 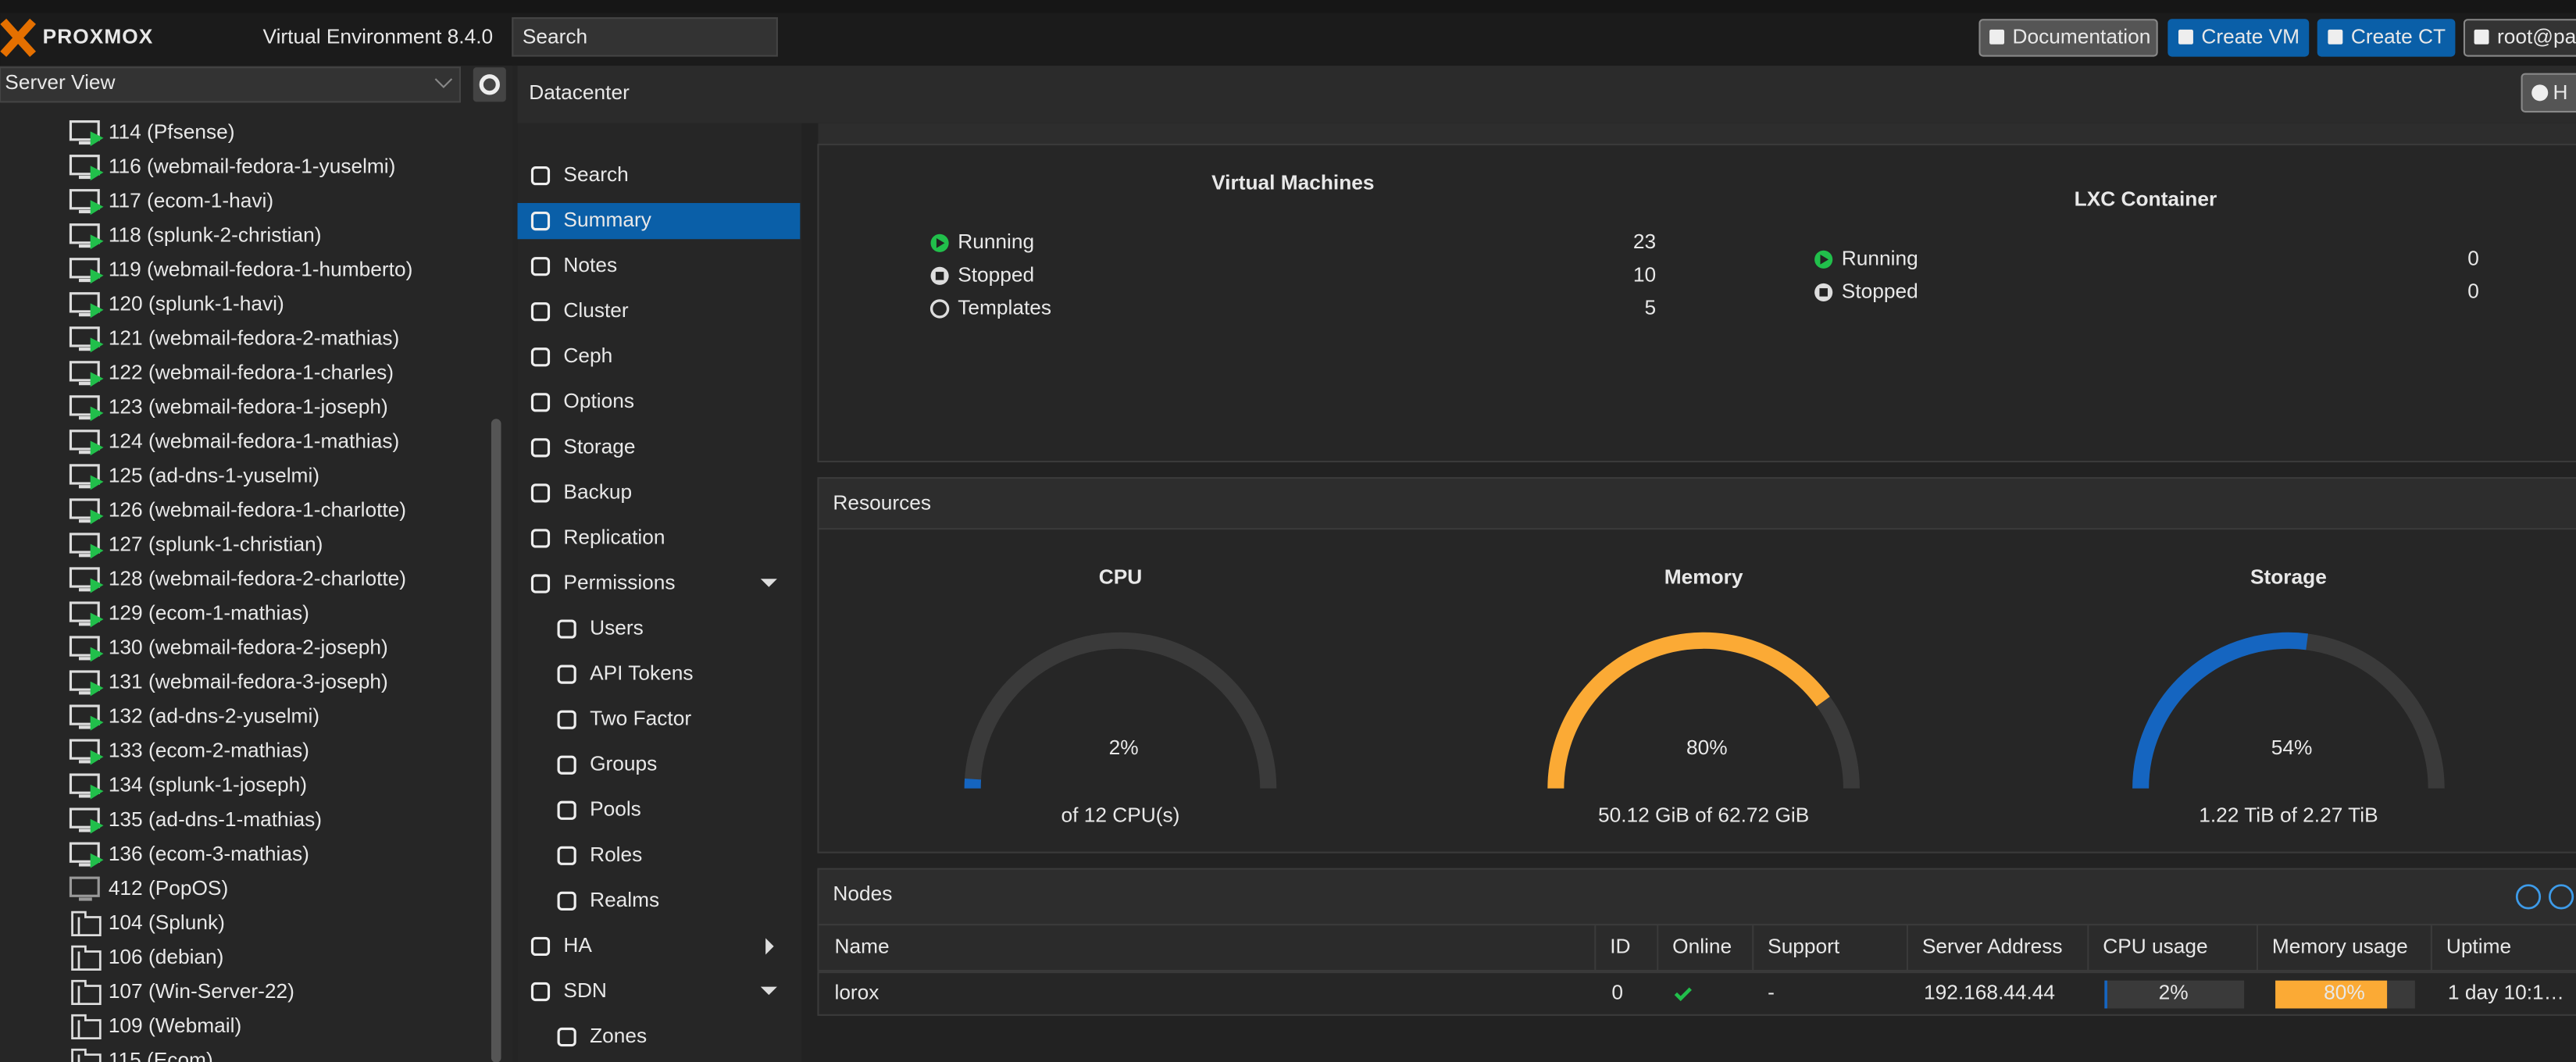 I want to click on tree-item: 125 (ad-dns-1-yuselmi), so click(x=214, y=476).